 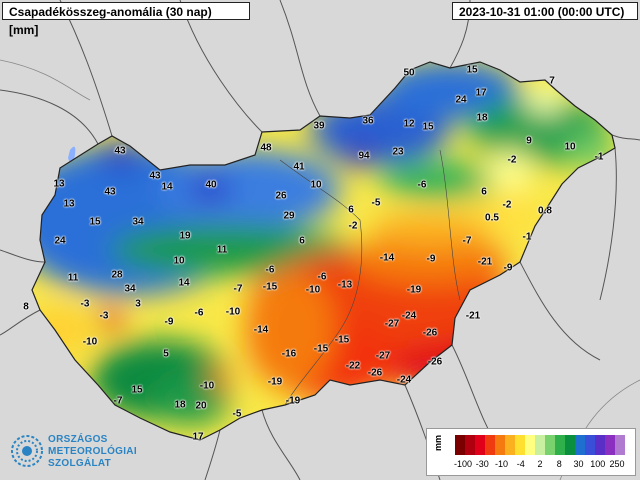 I want to click on lake, so click(x=72, y=154).